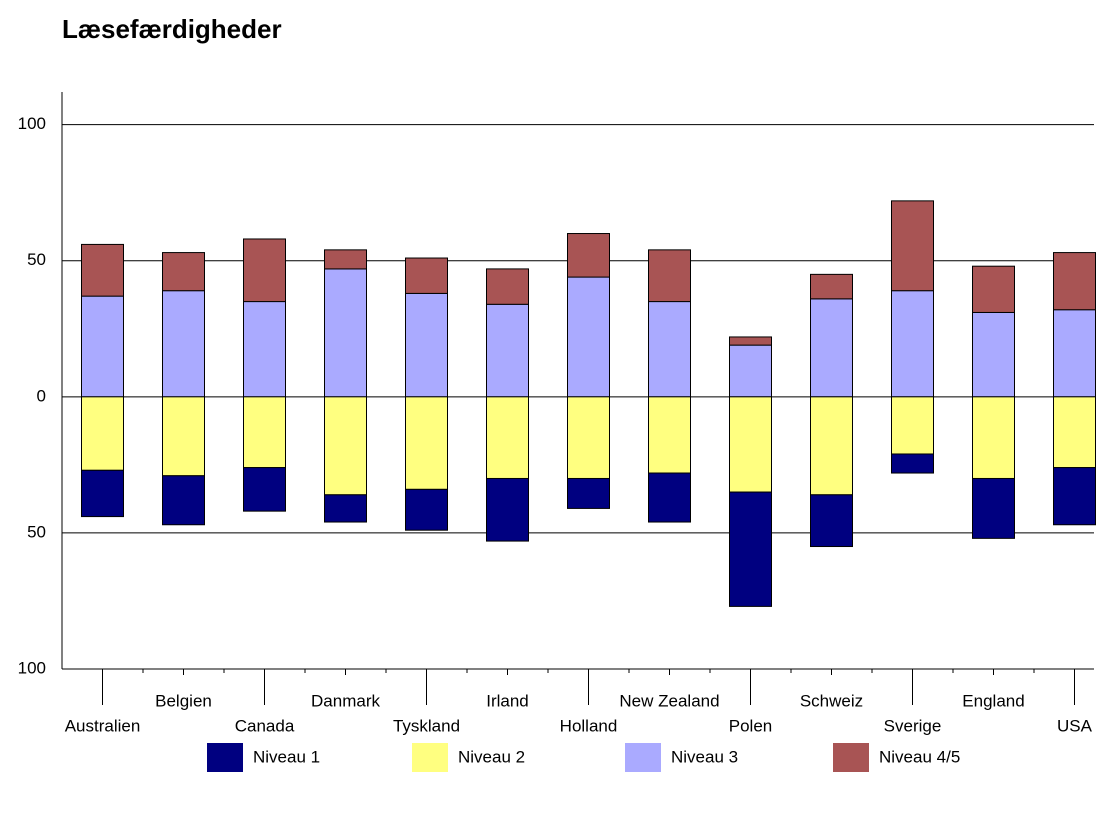 The height and width of the screenshot is (828, 1107). What do you see at coordinates (286, 756) in the screenshot?
I see `legend-label: Niveau 1` at bounding box center [286, 756].